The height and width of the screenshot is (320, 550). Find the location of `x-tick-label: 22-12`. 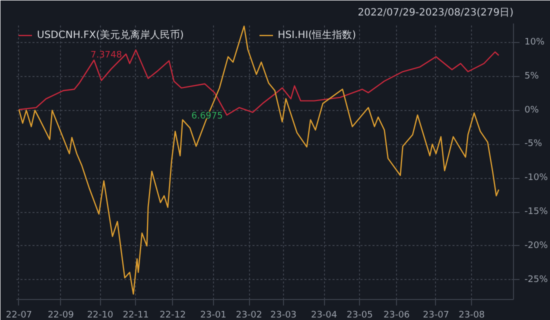

x-tick-label: 22-12 is located at coordinates (173, 315).